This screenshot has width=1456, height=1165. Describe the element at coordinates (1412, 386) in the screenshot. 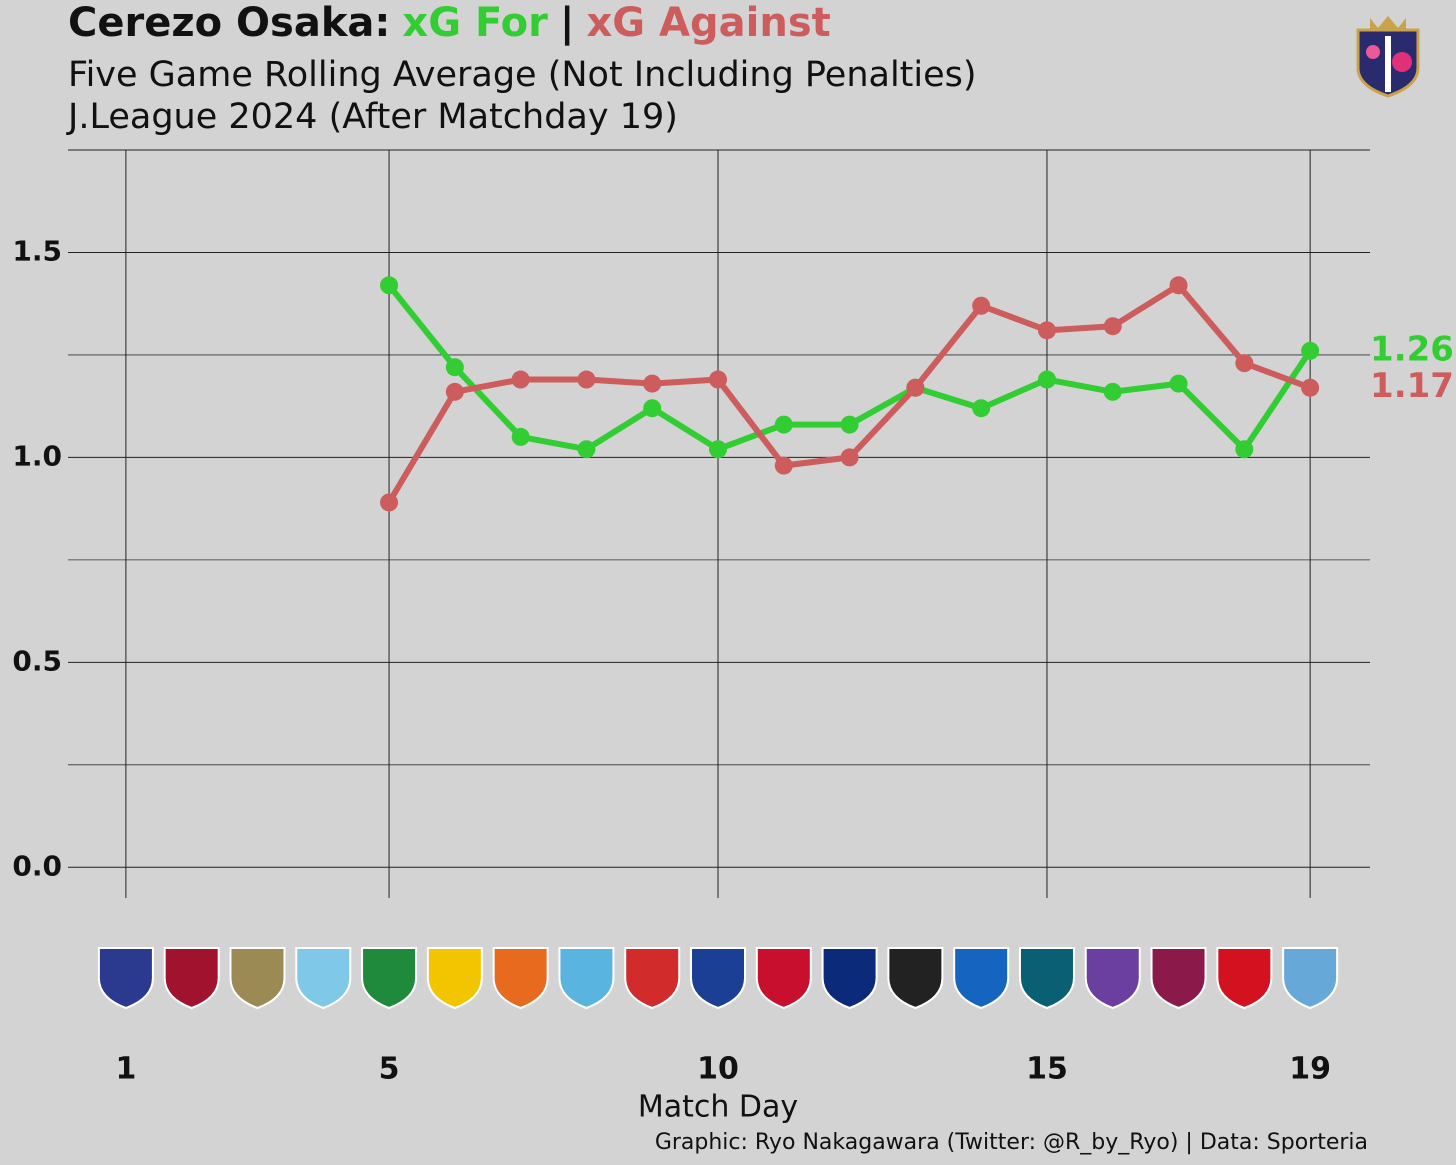

I see `end-value-label: 1.17` at that location.